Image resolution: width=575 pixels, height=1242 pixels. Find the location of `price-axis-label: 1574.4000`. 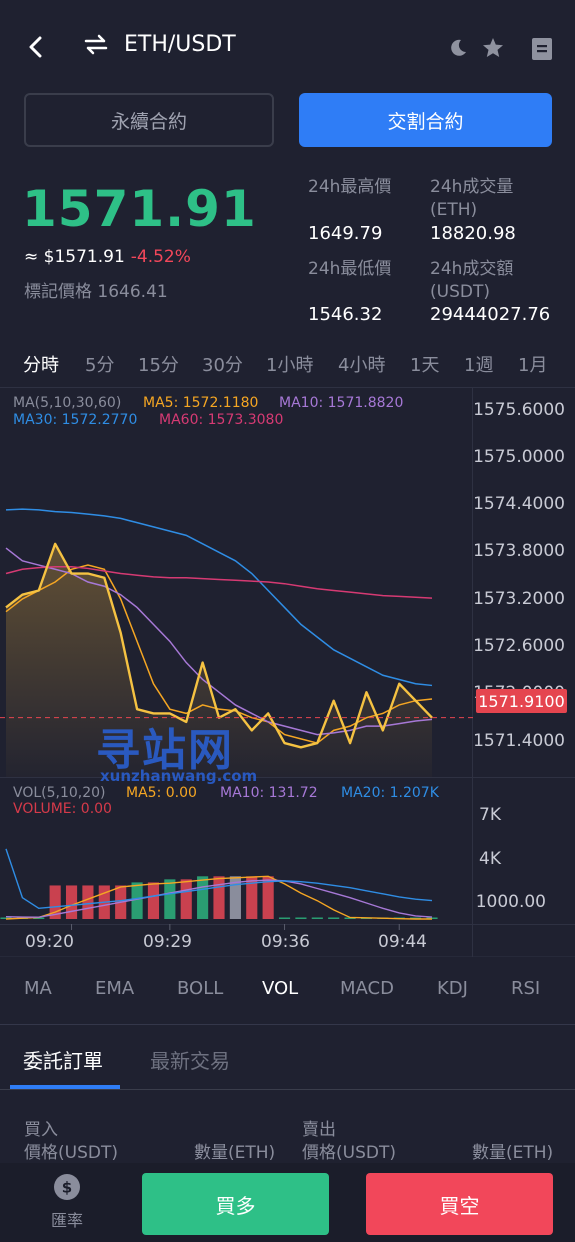

price-axis-label: 1574.4000 is located at coordinates (519, 504).